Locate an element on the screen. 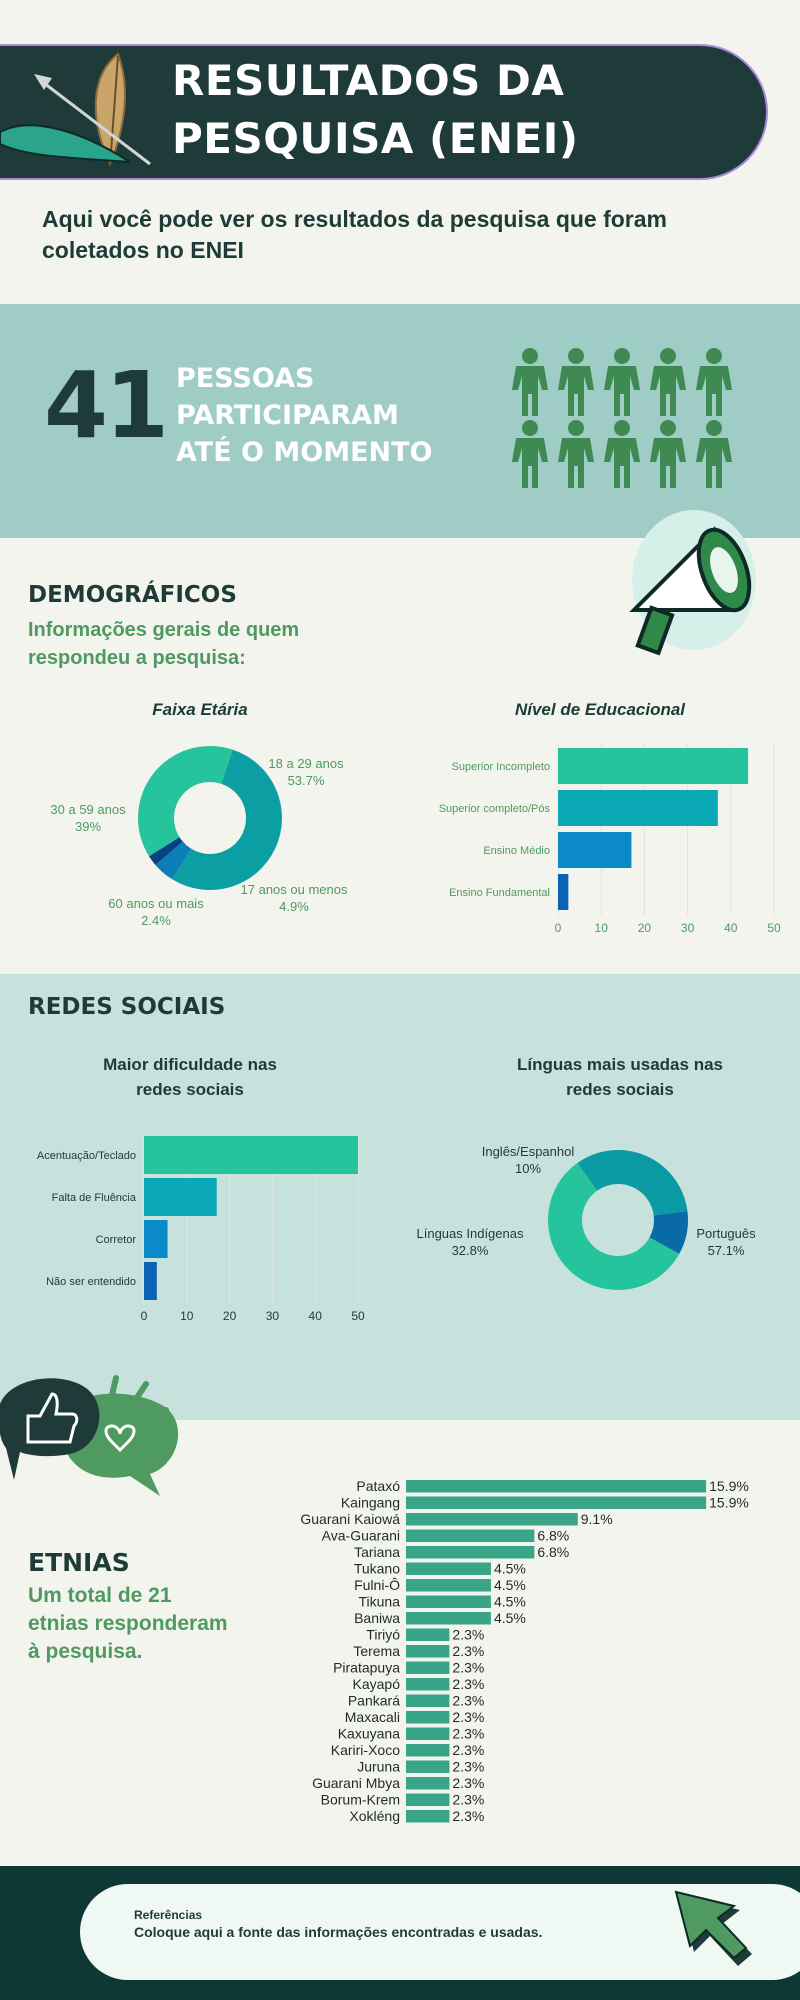  education-tick-label: 10 is located at coordinates (602, 928).